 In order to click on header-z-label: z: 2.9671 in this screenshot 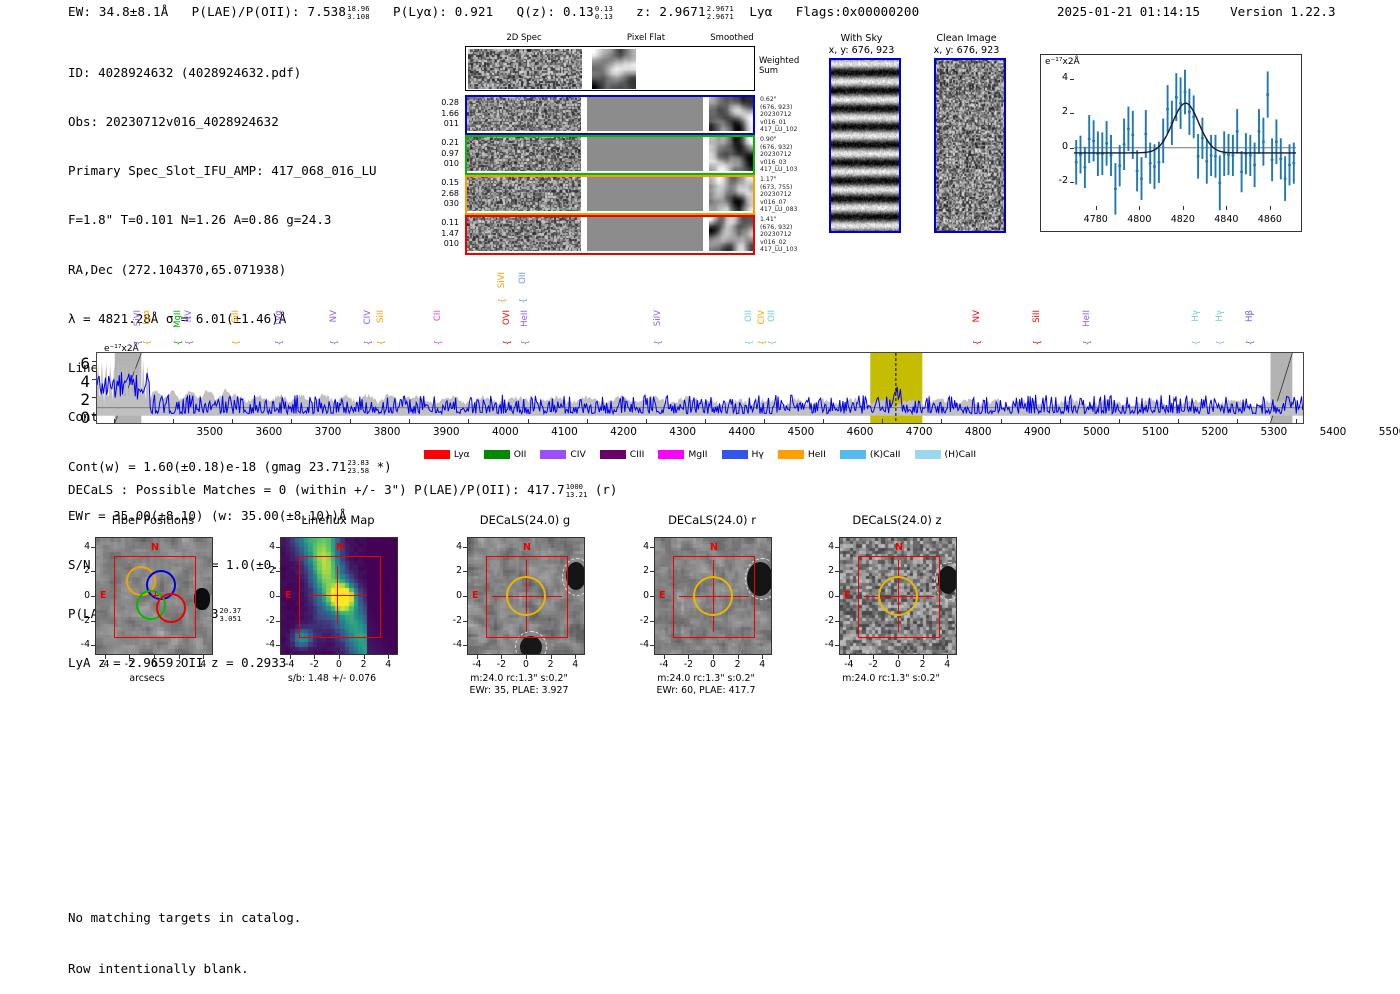, I will do `click(671, 11)`.